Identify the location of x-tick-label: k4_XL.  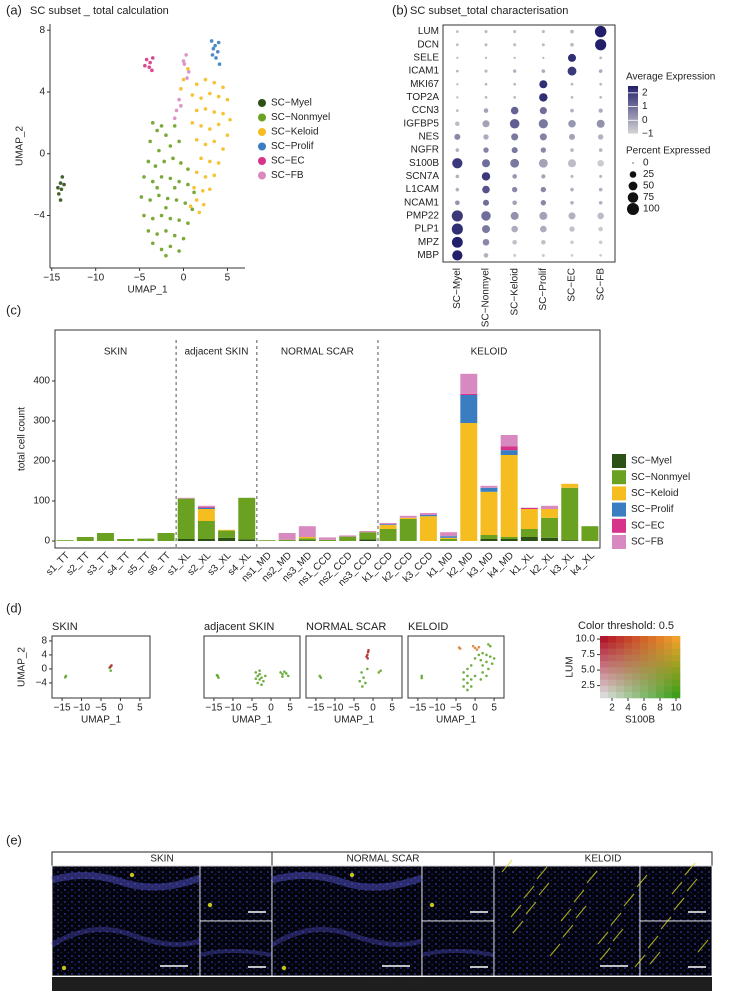
(583, 564).